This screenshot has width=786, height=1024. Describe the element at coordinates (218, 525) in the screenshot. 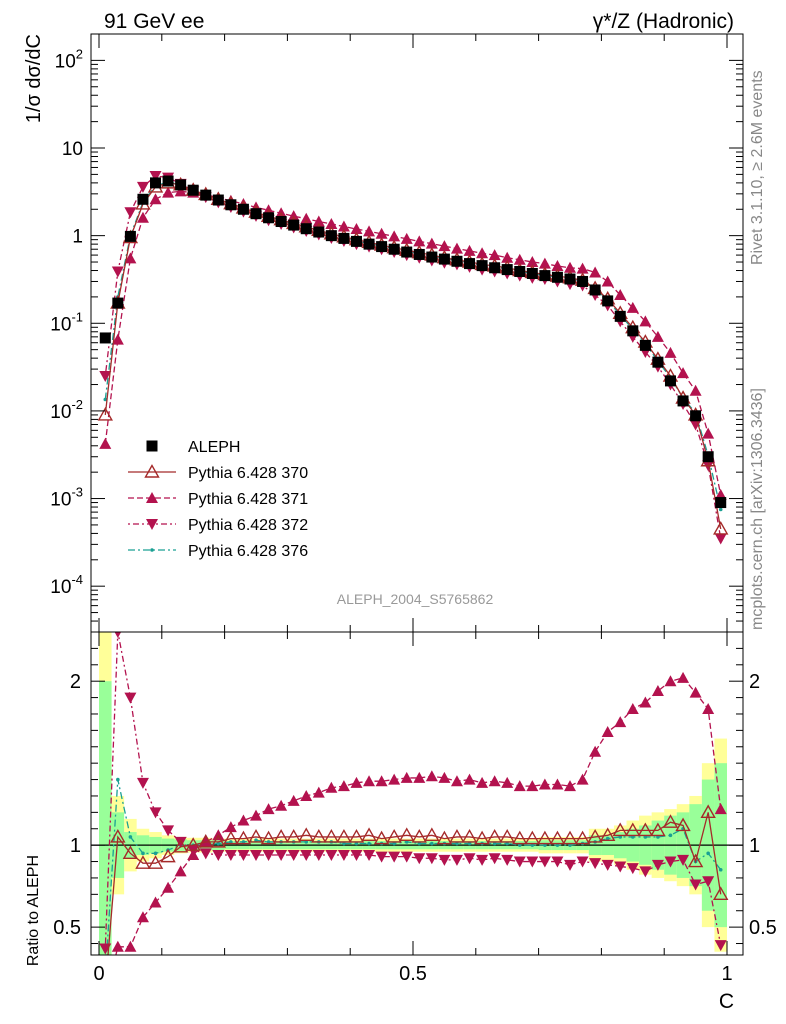

I see `legend-entry: Pythia 6.428 372` at that location.